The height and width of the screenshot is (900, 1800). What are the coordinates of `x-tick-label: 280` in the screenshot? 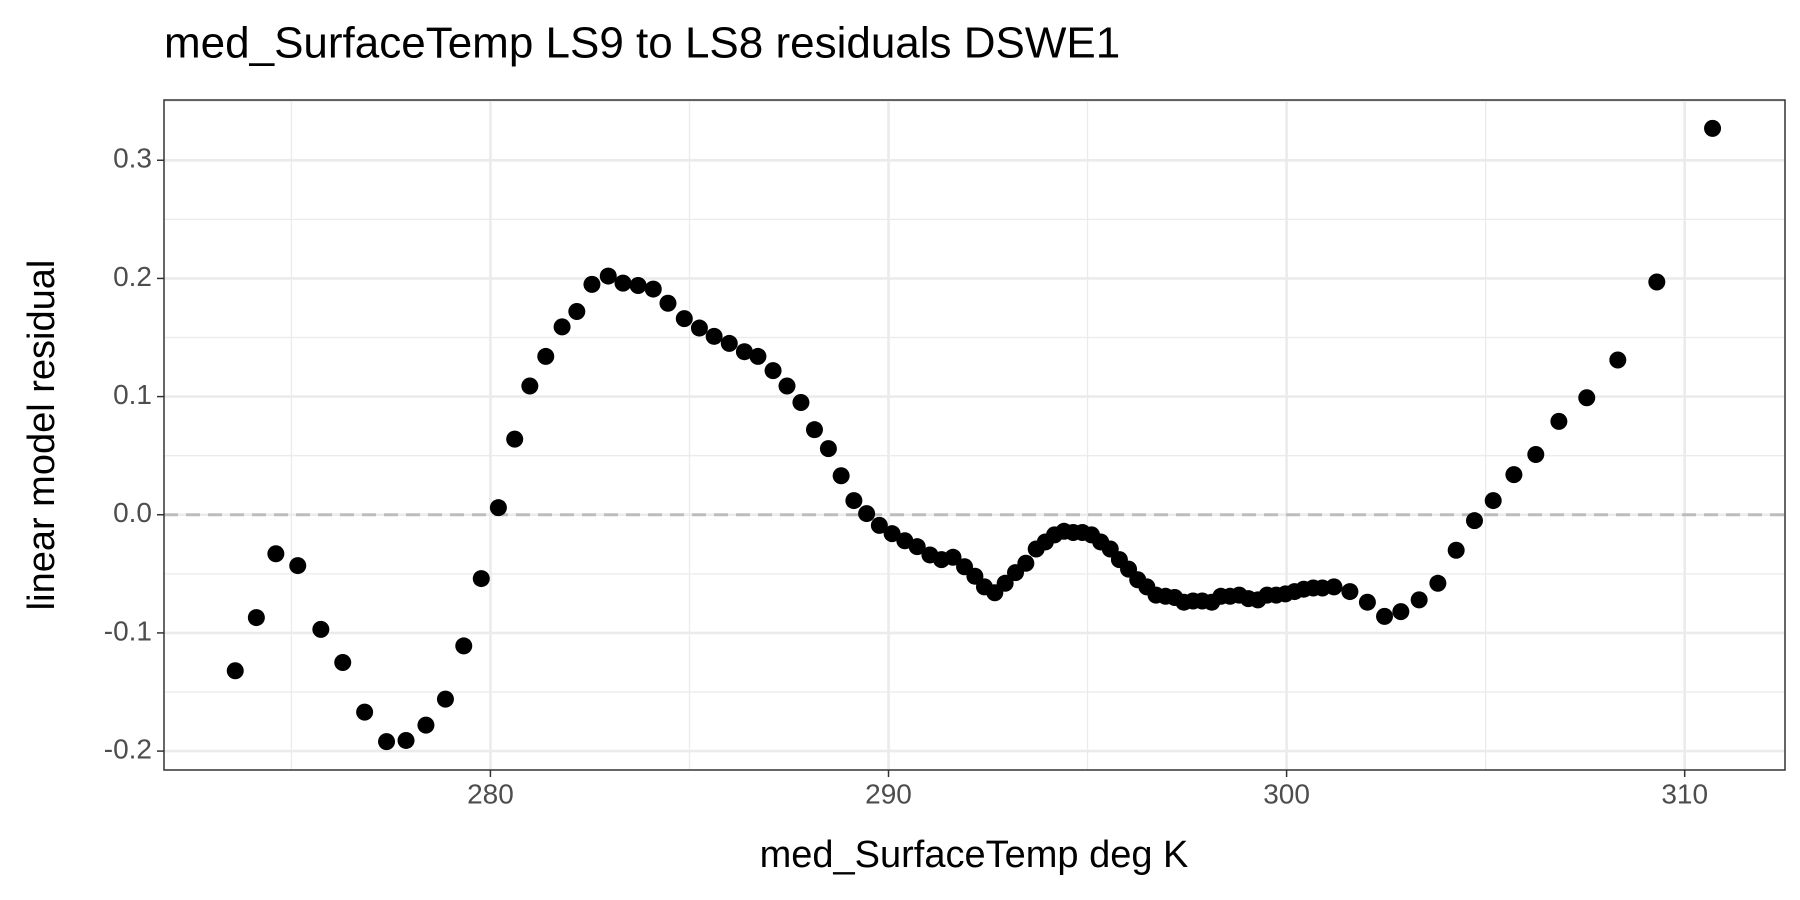 It's located at (490, 793).